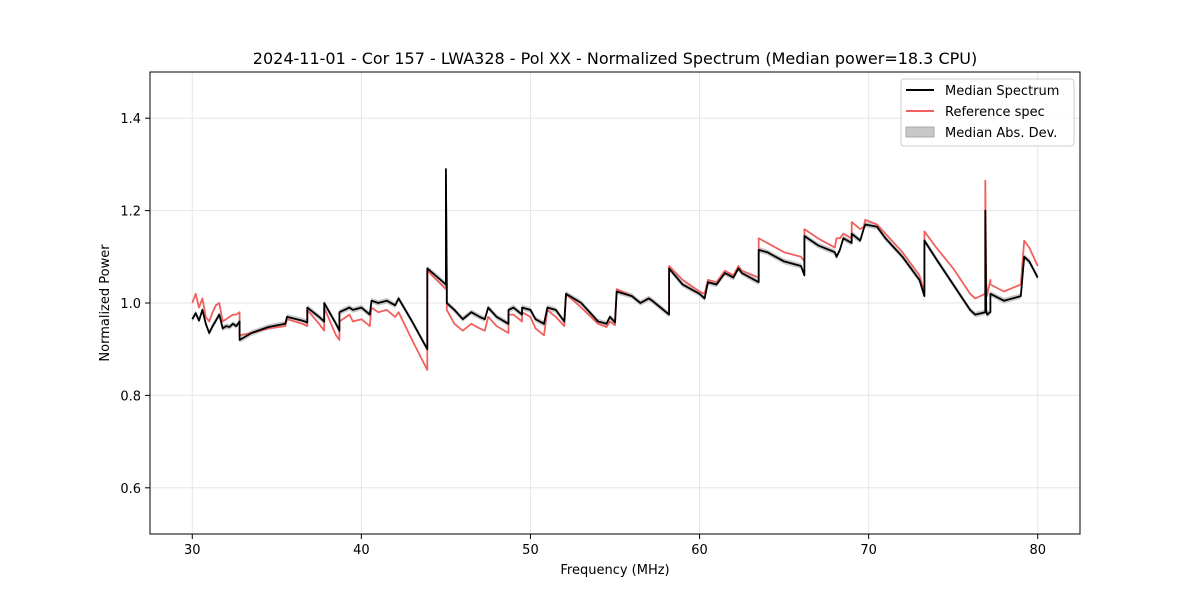 The height and width of the screenshot is (600, 1200). Describe the element at coordinates (130, 489) in the screenshot. I see `y-tick-label: 0.6` at that location.